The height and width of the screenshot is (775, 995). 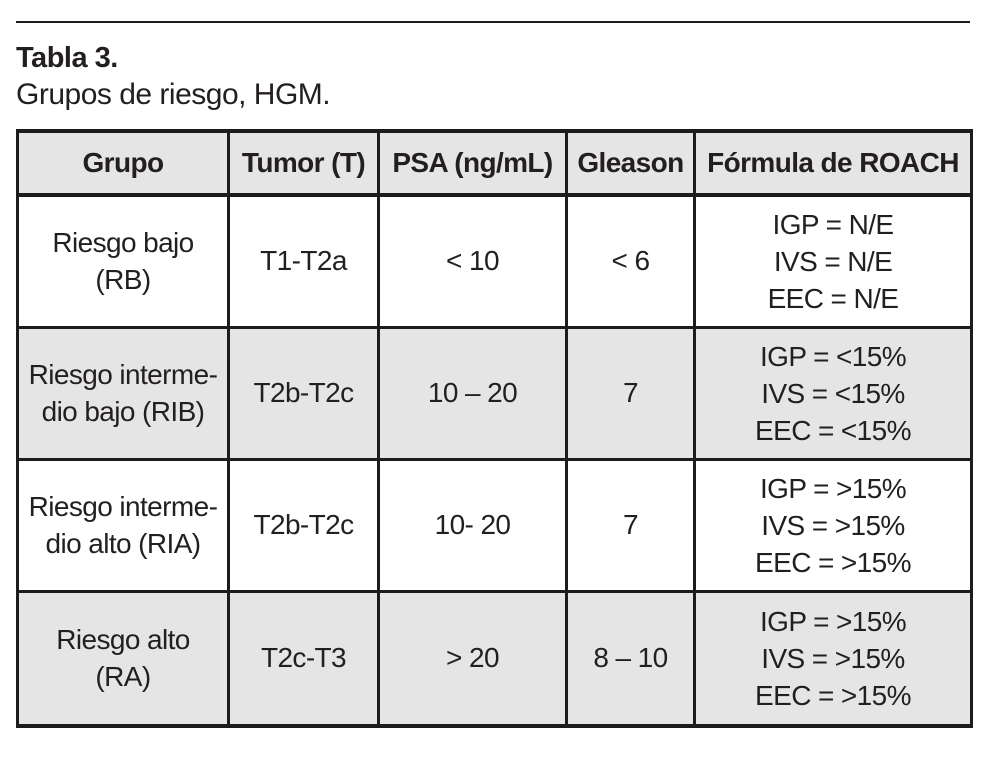 I want to click on cell-grupo: Riesgo bajo (RB), so click(x=123, y=261).